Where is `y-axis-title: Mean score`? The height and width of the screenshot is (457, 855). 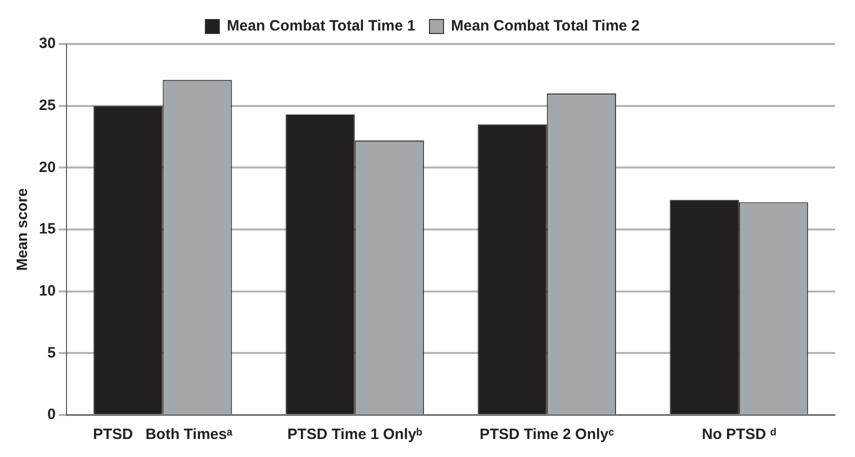
y-axis-title: Mean score is located at coordinates (23, 229).